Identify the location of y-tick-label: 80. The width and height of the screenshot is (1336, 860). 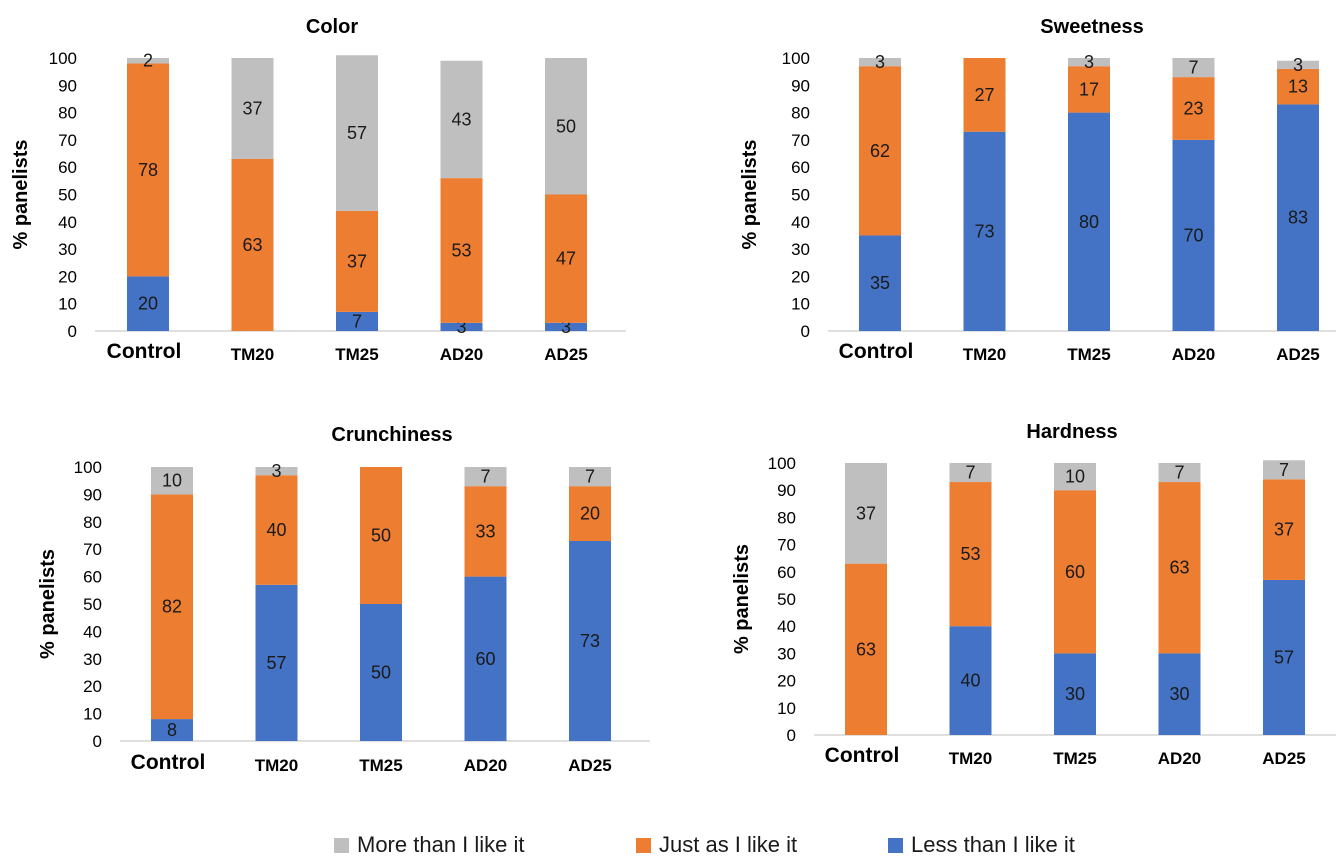
(67, 113).